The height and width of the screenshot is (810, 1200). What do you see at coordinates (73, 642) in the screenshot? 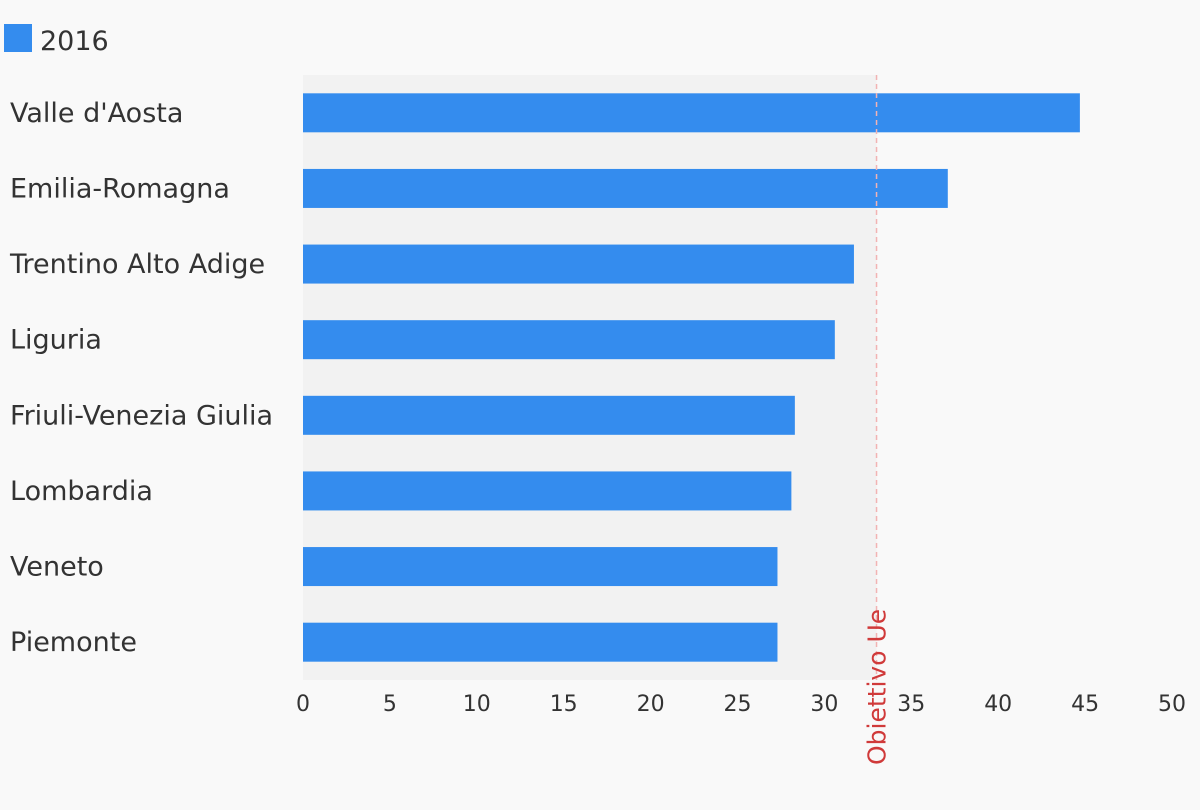
I see `category-label-7: Piemonte` at bounding box center [73, 642].